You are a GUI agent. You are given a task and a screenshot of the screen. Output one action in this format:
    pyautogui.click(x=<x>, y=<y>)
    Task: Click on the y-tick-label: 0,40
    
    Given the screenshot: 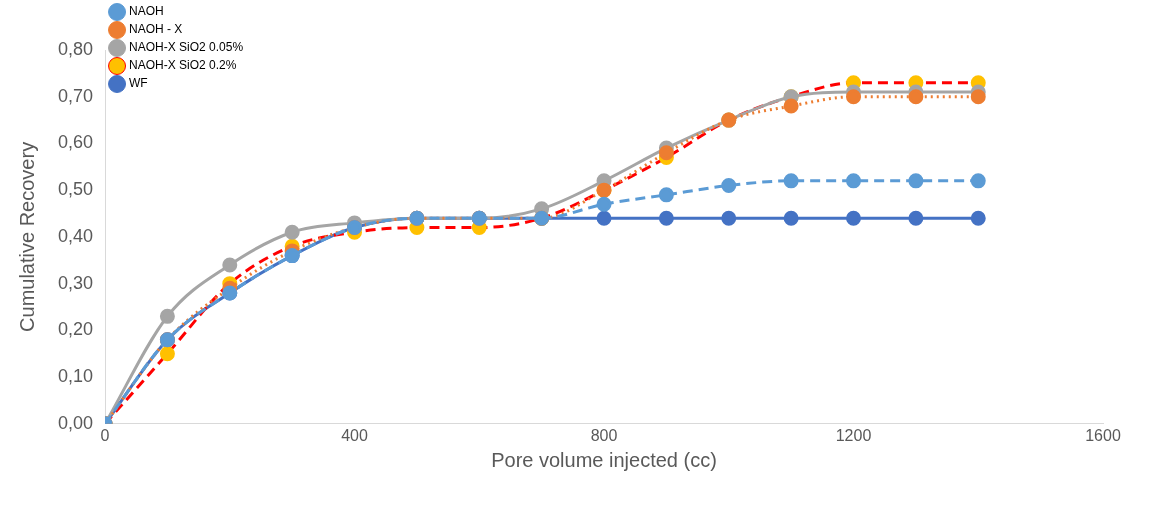 What is the action you would take?
    pyautogui.click(x=75, y=235)
    